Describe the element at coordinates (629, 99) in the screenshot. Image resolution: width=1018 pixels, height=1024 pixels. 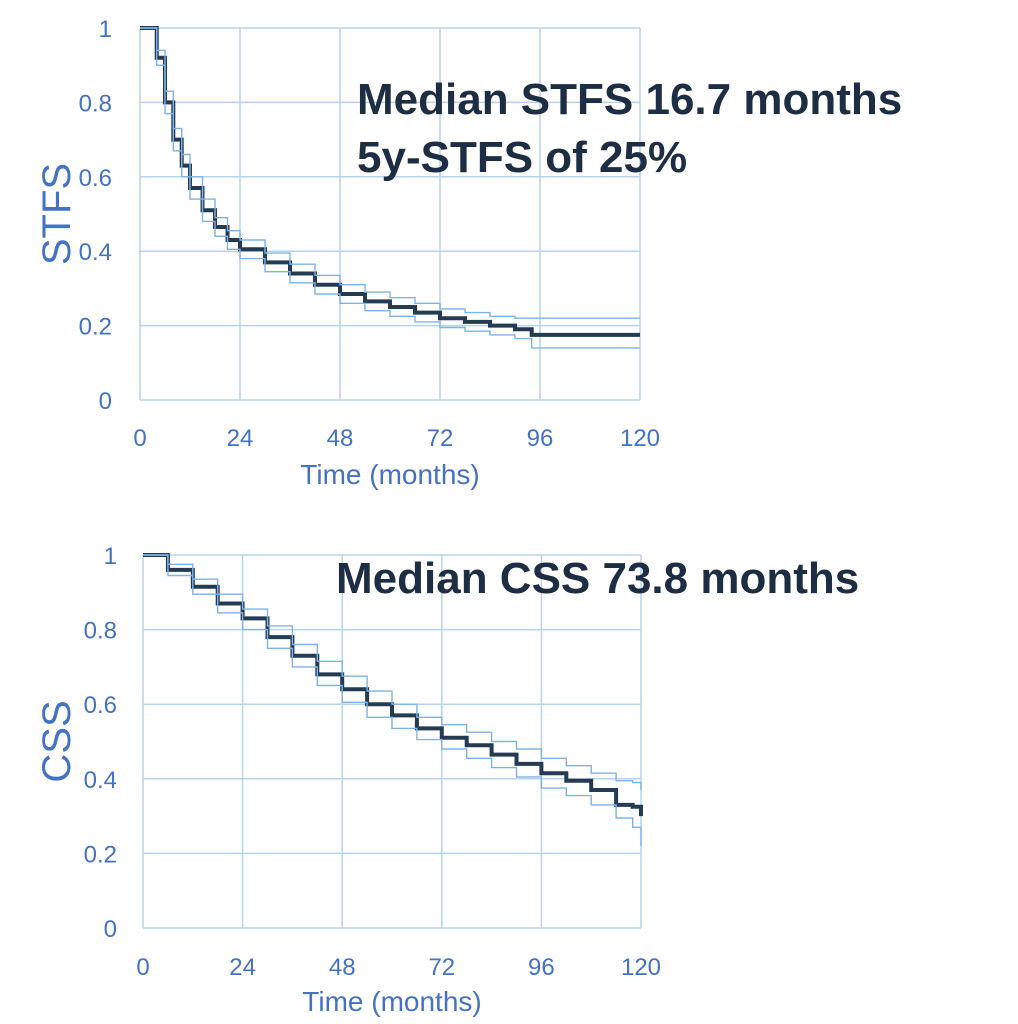
I see `annotation-text: Median STFS 16.7 months` at that location.